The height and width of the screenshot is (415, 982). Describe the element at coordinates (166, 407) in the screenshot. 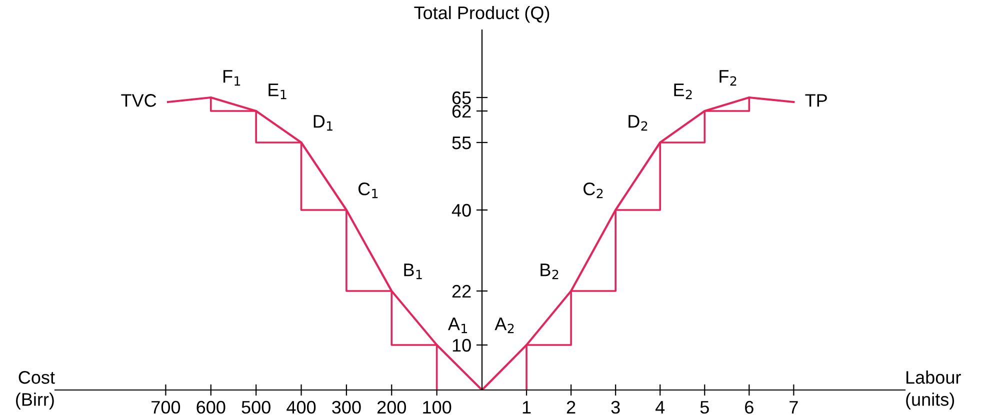

I see `x-tick-label: 700` at that location.